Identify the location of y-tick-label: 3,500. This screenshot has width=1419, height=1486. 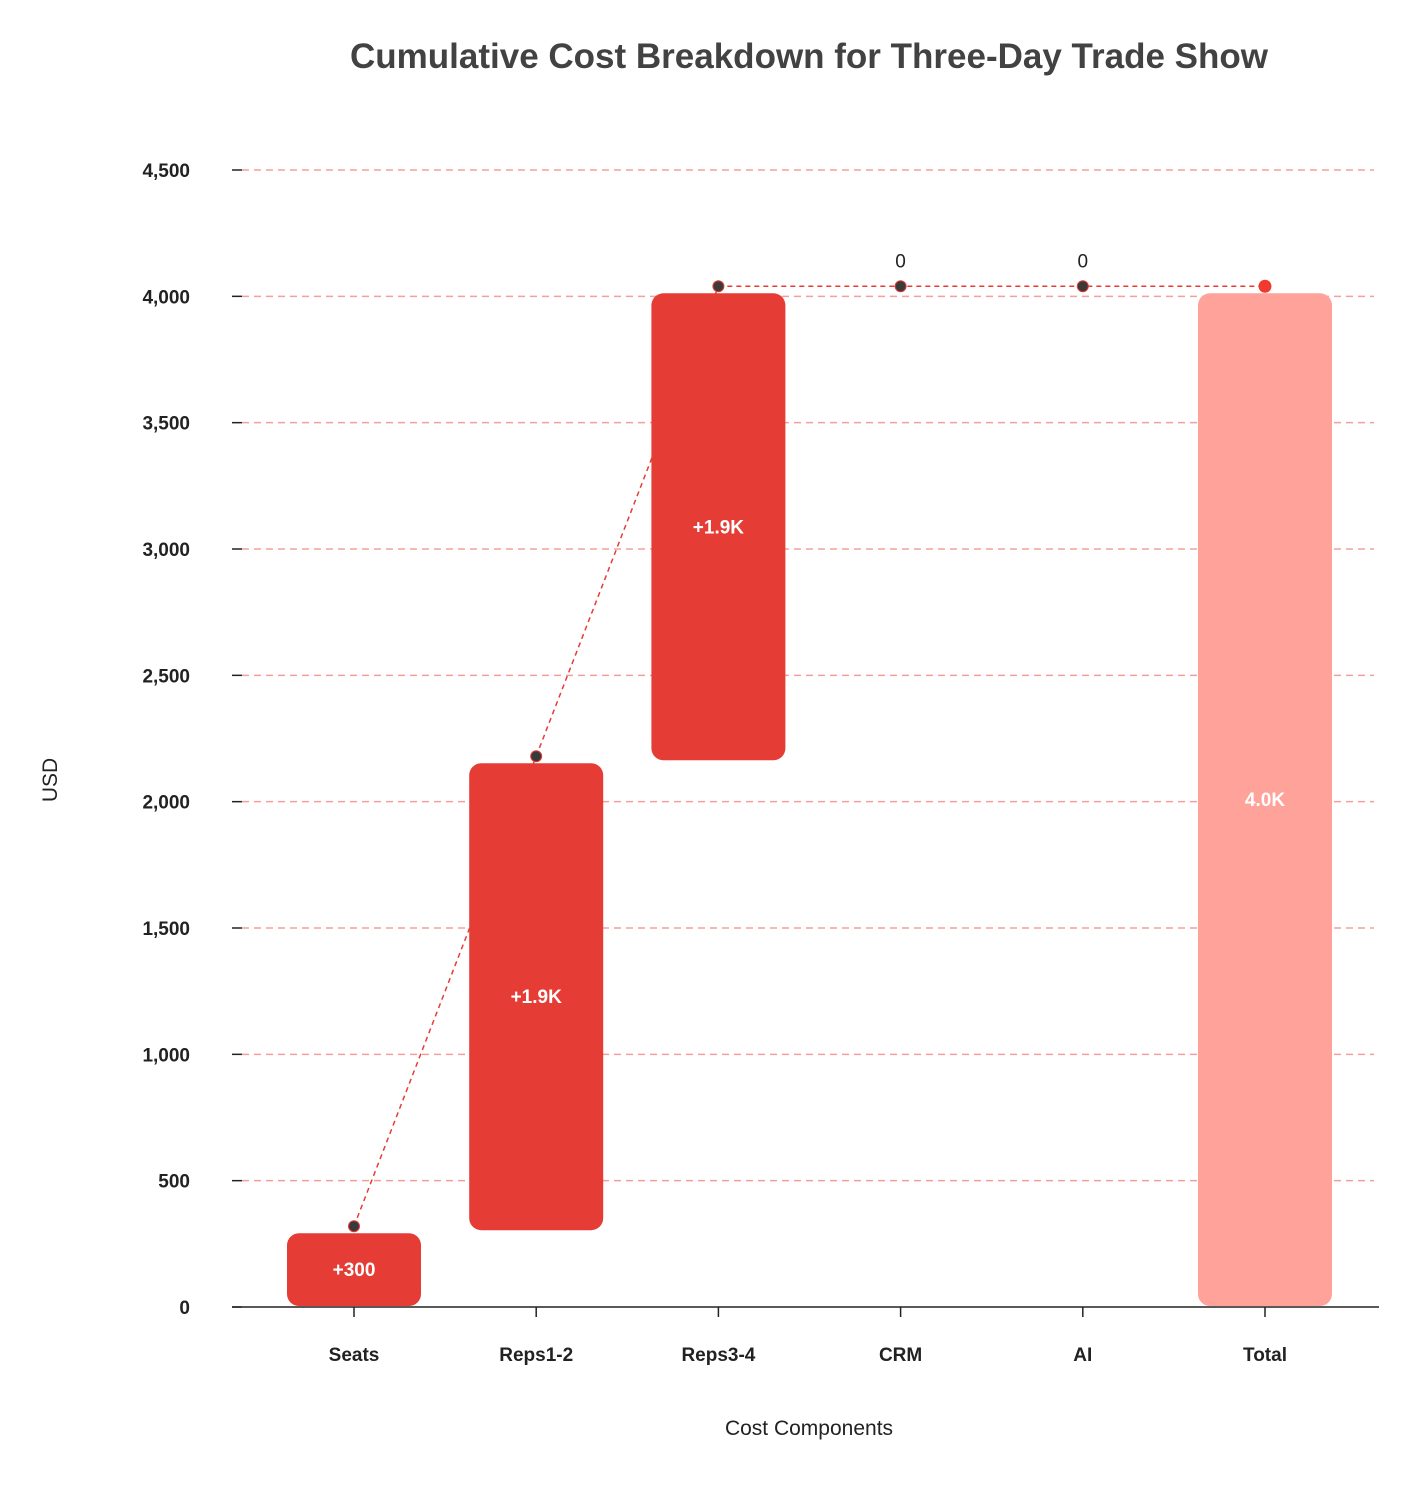
(166, 424).